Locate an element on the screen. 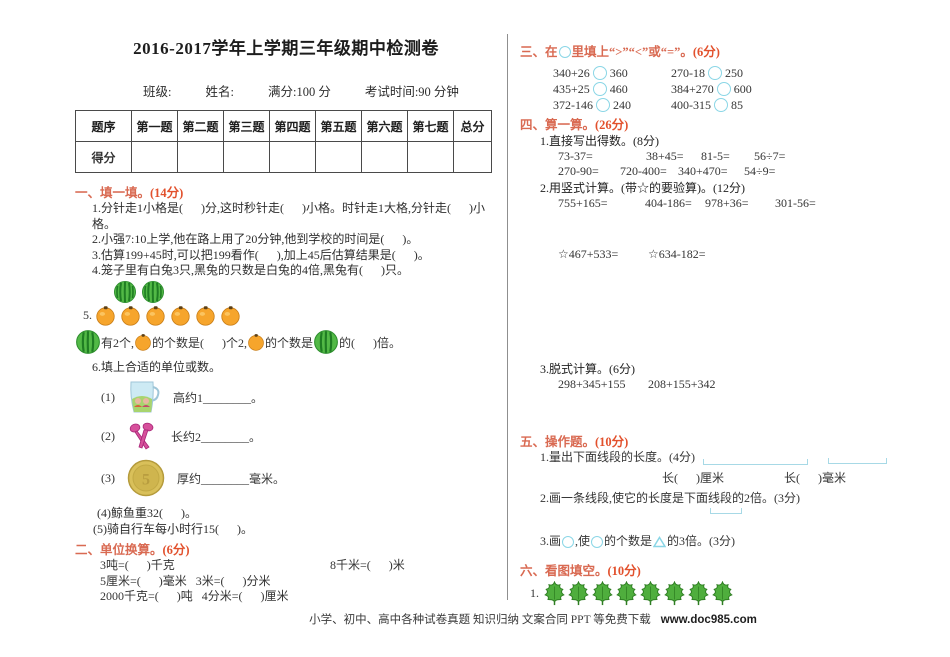 This screenshot has height=657, width=950. score-table: 题序 第一题 第二题 第三题 第四题 第五题 第六题 第七题 总分 得分 is located at coordinates (283, 141).